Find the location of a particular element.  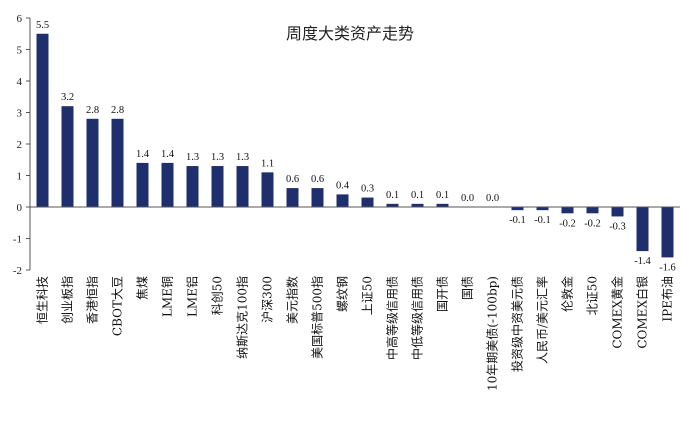

x-tick-label: 美元指数 is located at coordinates (292, 300).